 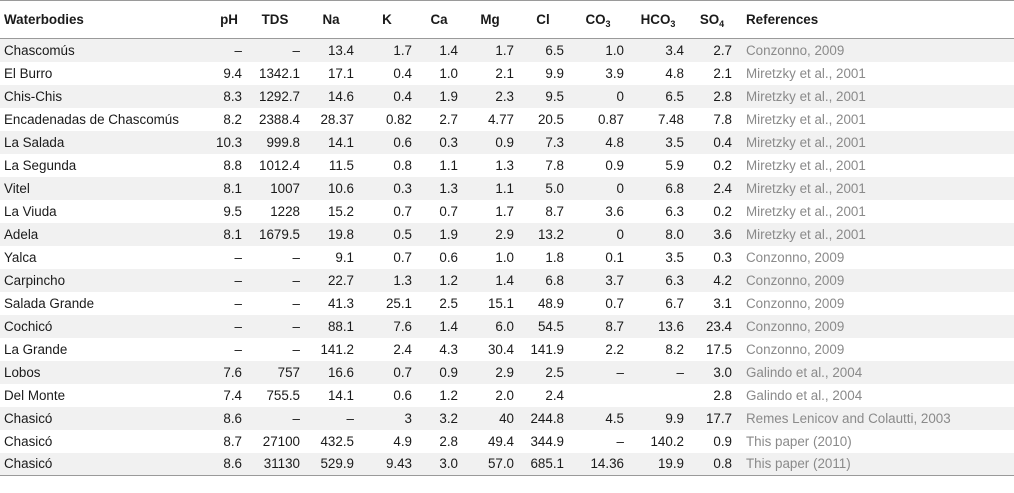 What do you see at coordinates (387, 96) in the screenshot?
I see `k-cell: 0.4` at bounding box center [387, 96].